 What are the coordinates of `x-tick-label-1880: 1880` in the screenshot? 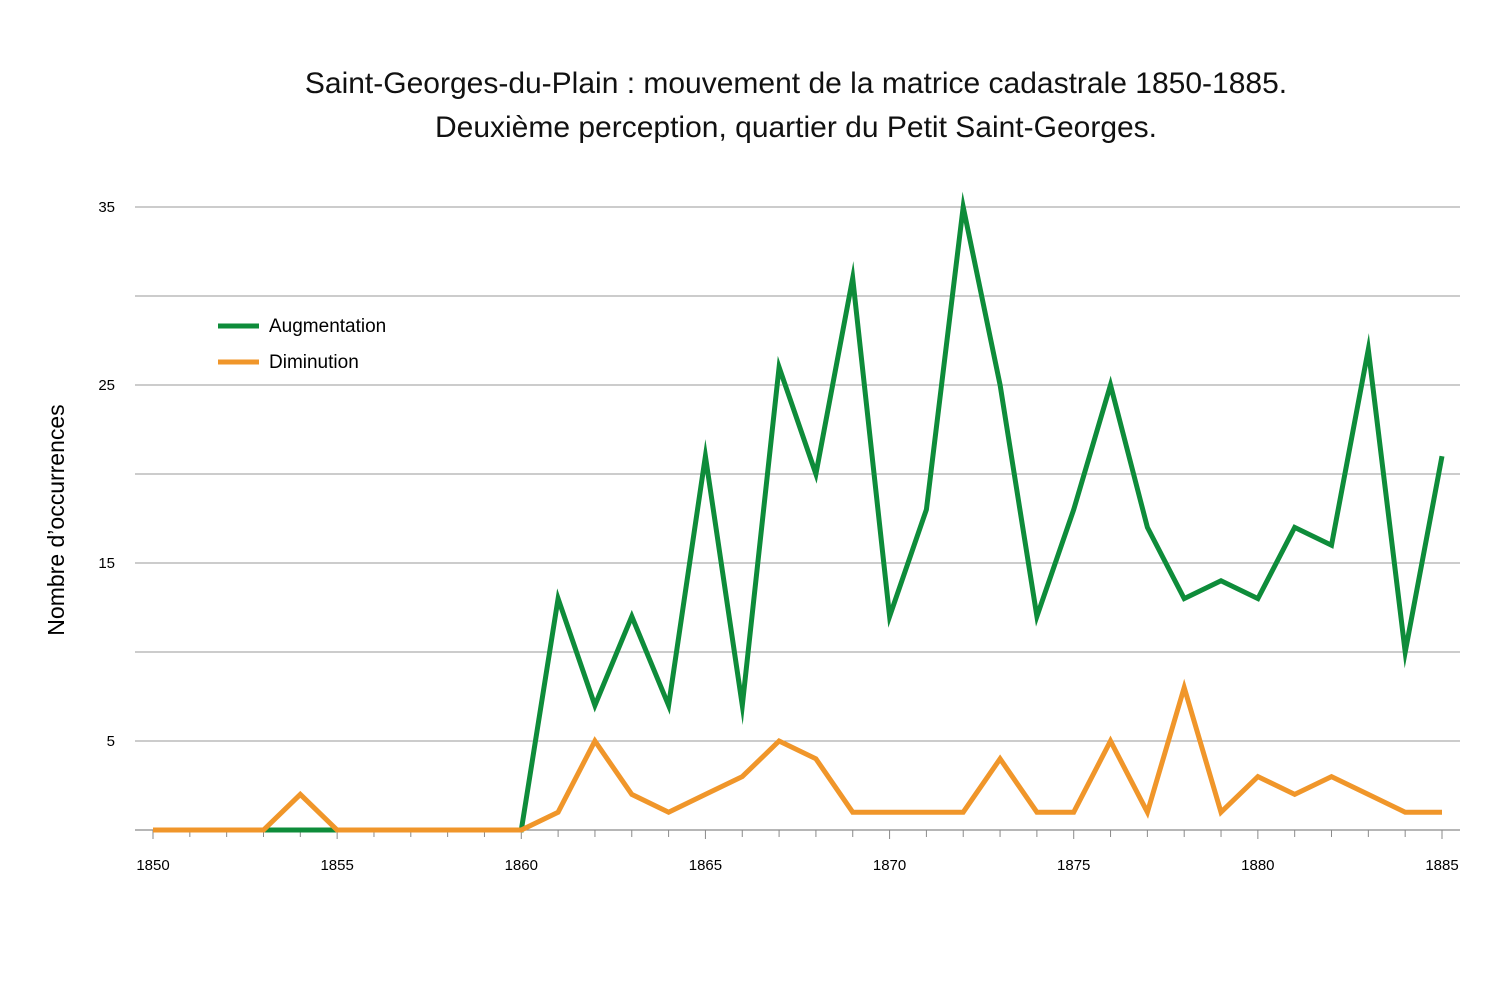 It's located at (1257, 865).